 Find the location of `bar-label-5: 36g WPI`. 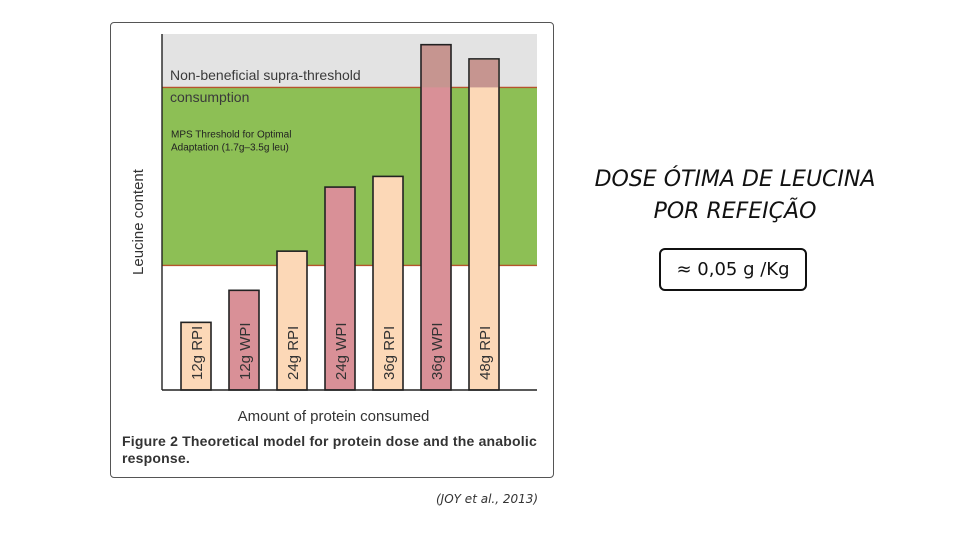

bar-label-5: 36g WPI is located at coordinates (437, 351).